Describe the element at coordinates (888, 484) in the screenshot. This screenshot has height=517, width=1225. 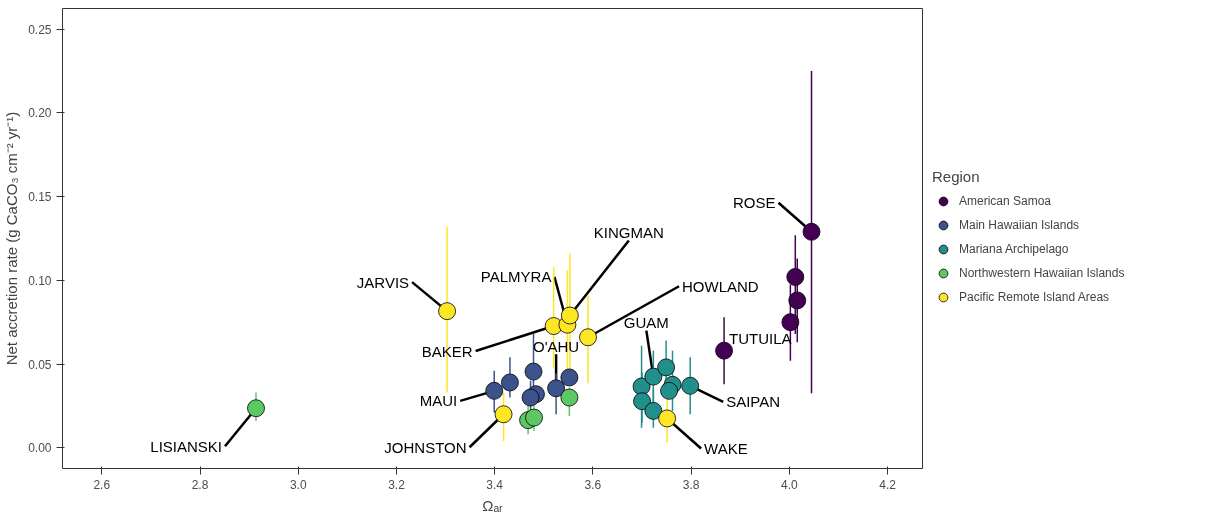
I see `x-tick-label: 4.2` at that location.